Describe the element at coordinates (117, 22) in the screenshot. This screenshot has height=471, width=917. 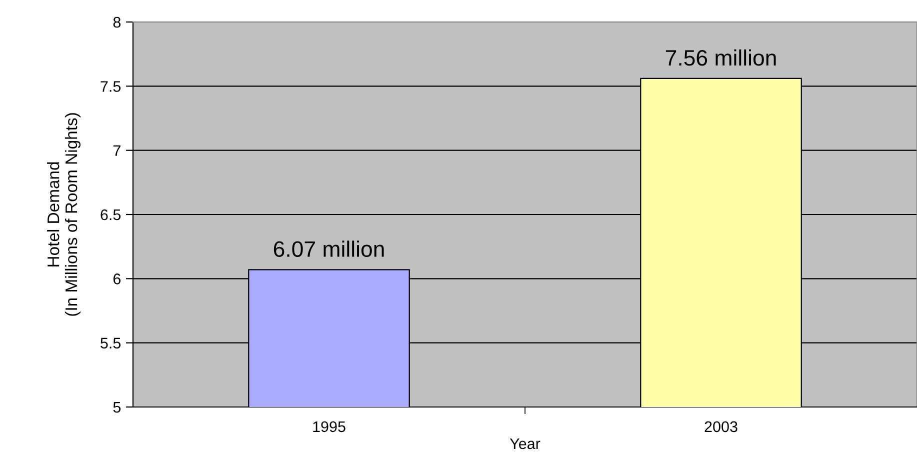
I see `y-tick-label: 8` at that location.